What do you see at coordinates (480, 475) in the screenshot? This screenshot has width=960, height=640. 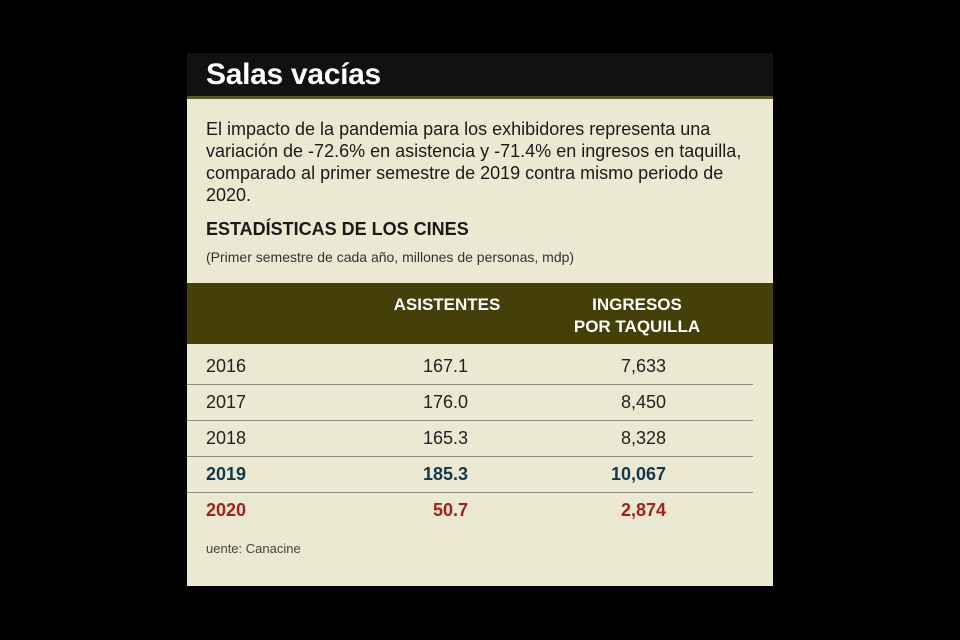 I see `table-row: 2019 185.3 10,067` at bounding box center [480, 475].